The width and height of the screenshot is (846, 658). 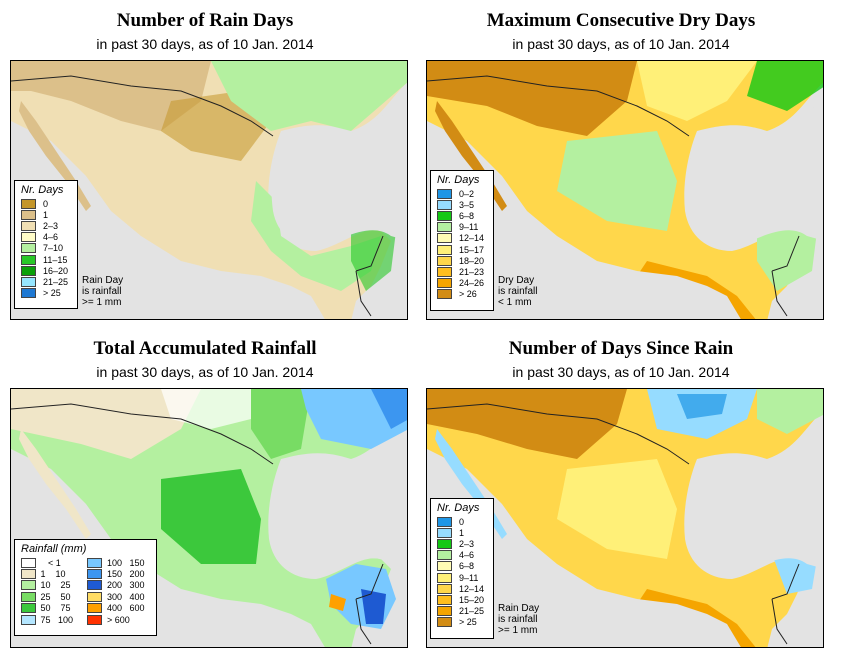 I want to click on panel-title: Number of Rain Days, so click(x=205, y=20).